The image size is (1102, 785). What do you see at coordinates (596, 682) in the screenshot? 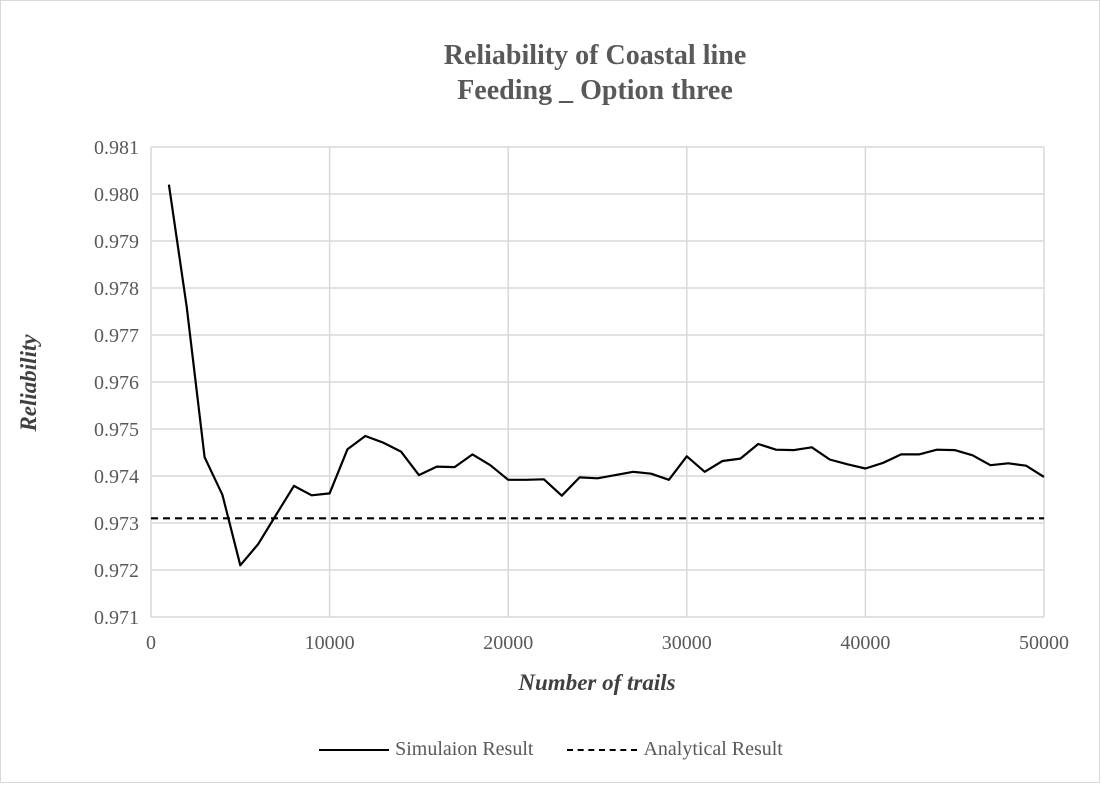
I see `x-axis-title: Number of trails` at bounding box center [596, 682].